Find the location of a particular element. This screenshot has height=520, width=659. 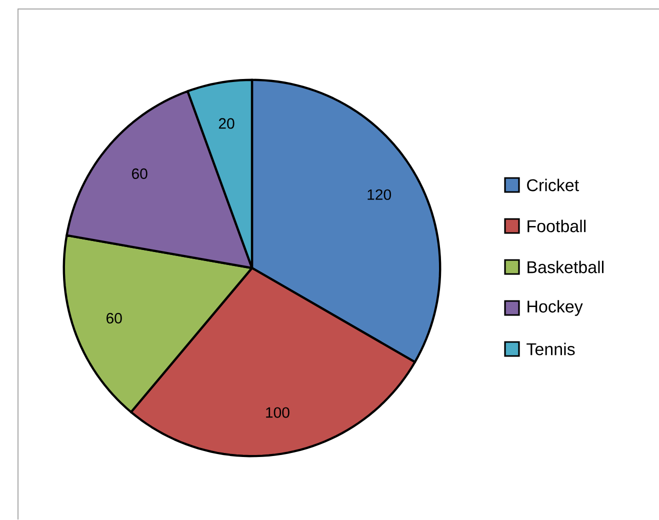

data-label: 120 is located at coordinates (379, 194).